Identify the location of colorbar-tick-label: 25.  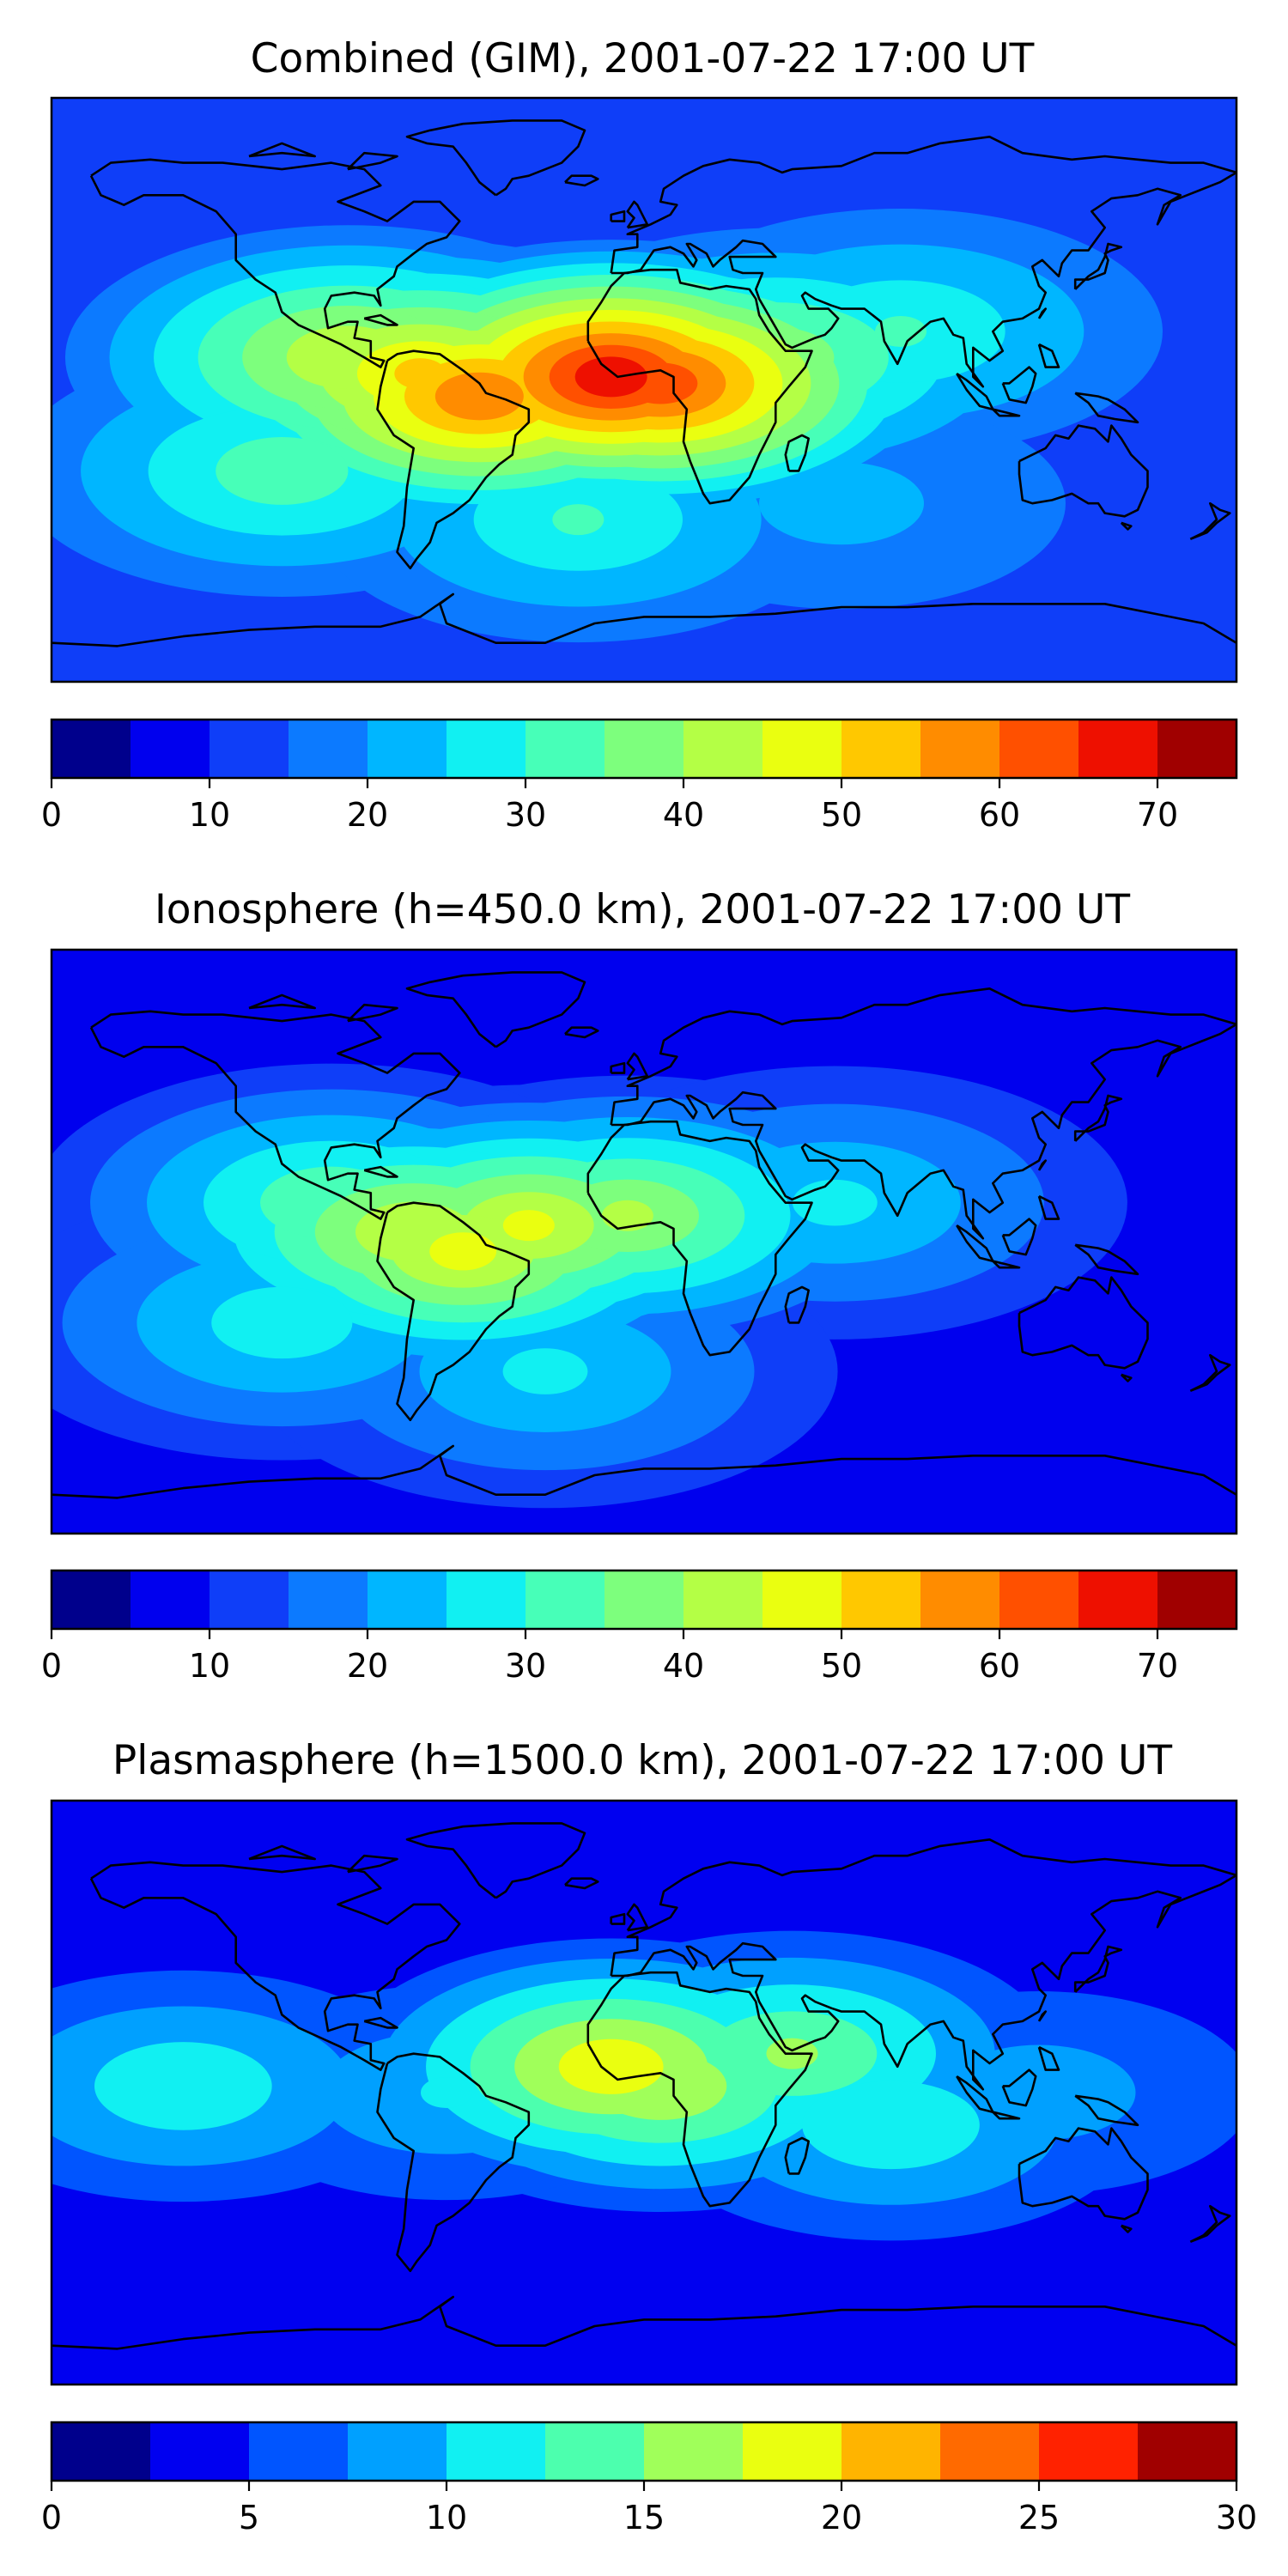
(1039, 2518).